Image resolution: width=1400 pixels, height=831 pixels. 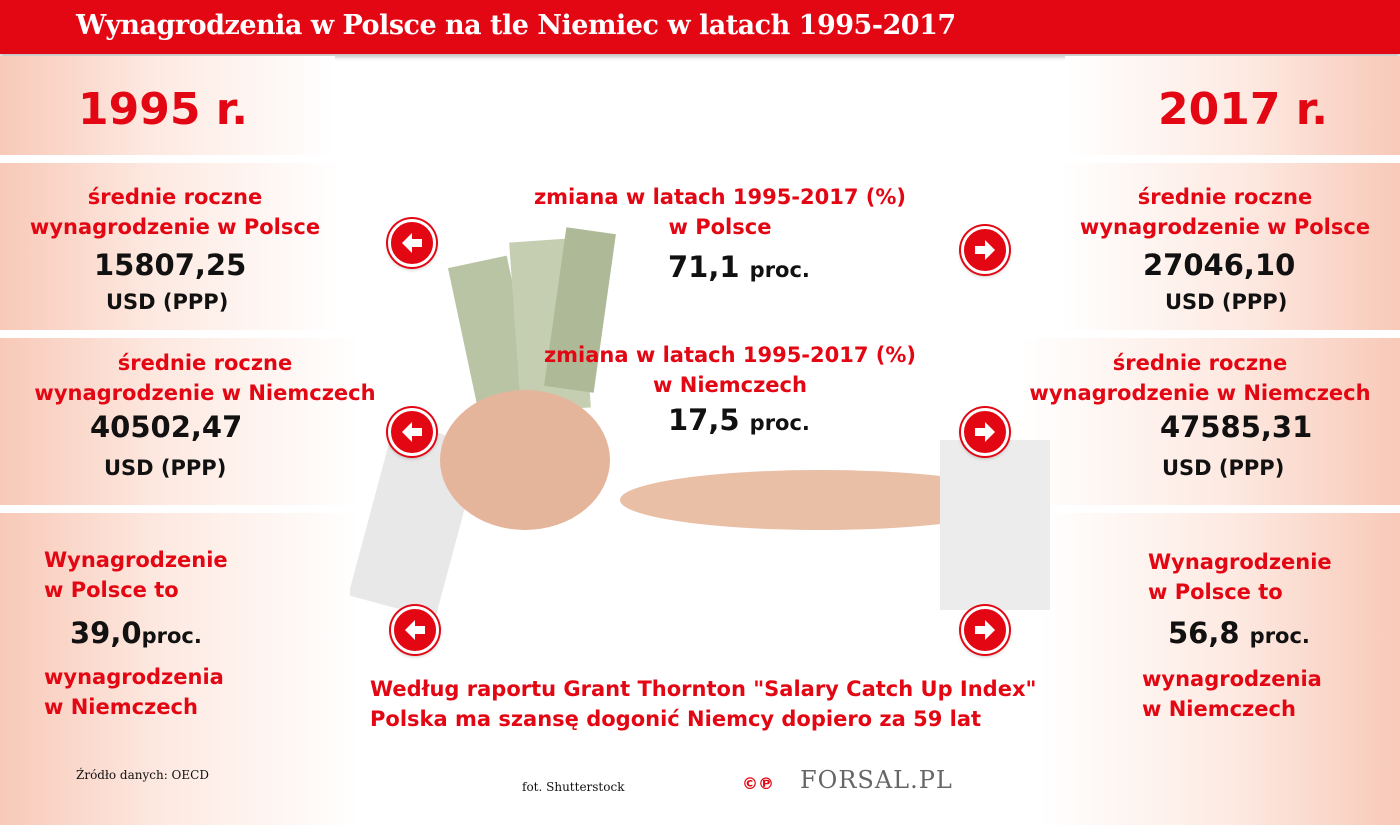 What do you see at coordinates (1230, 246) in the screenshot?
I see `right-pl-panel` at bounding box center [1230, 246].